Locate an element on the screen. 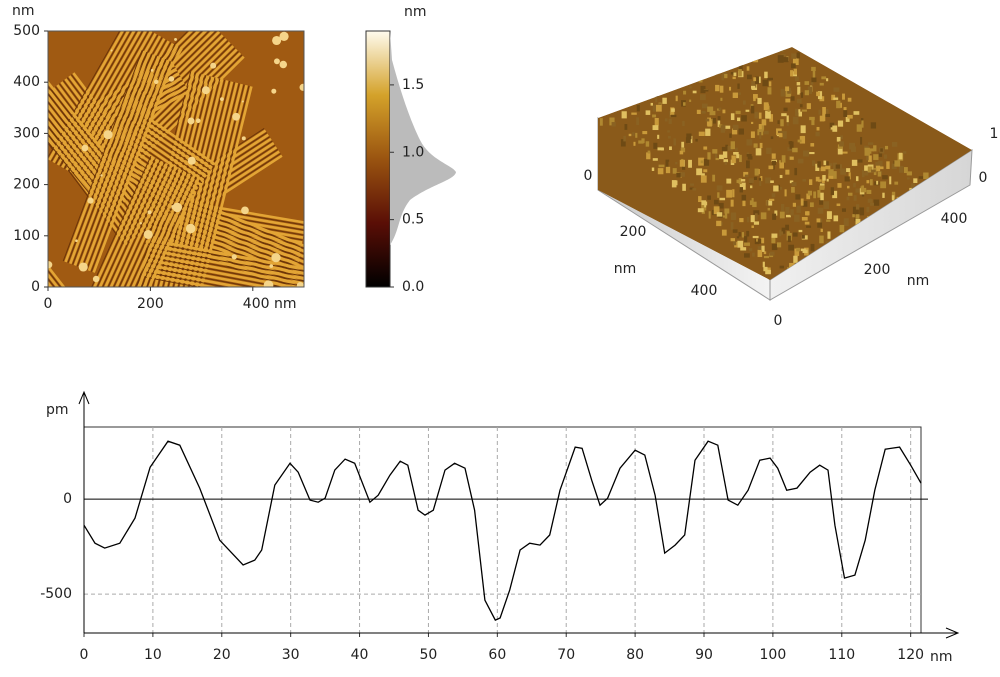 The image size is (1000, 677). stripe-gap is located at coordinates (126, 223).